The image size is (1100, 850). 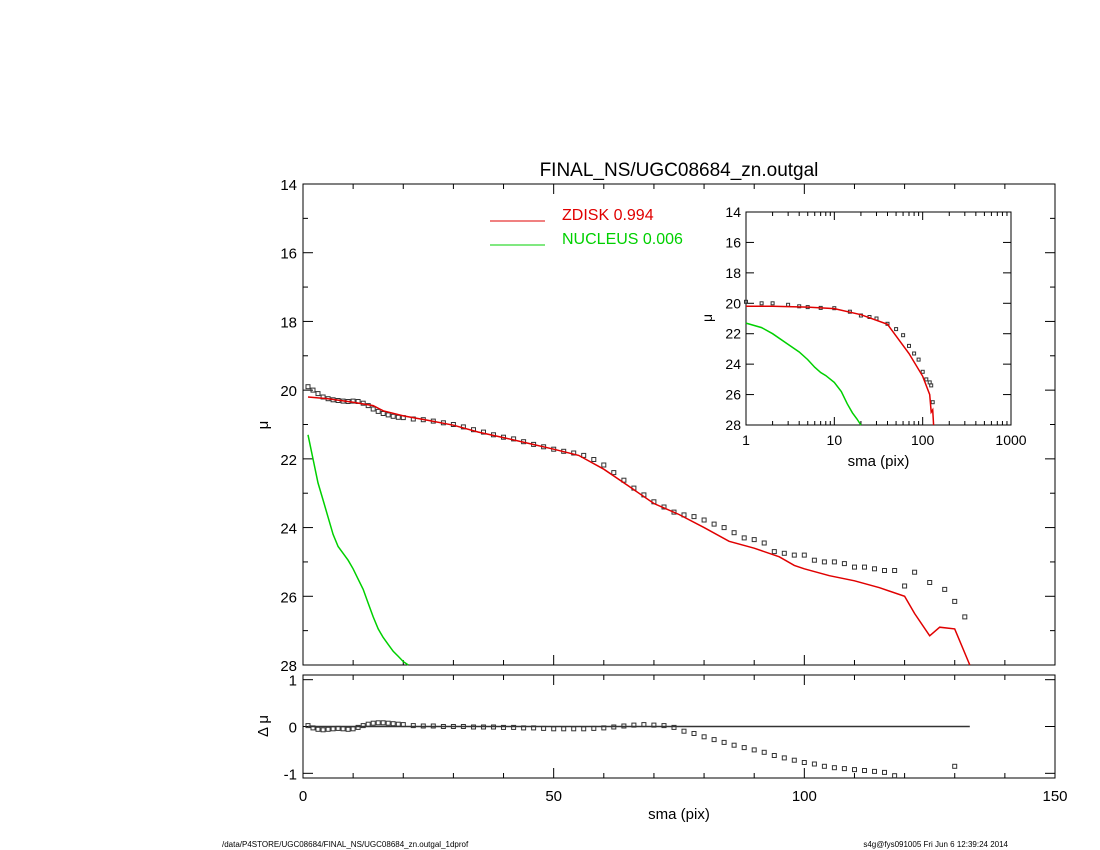 I want to click on main-nucleus-line, so click(x=358, y=550).